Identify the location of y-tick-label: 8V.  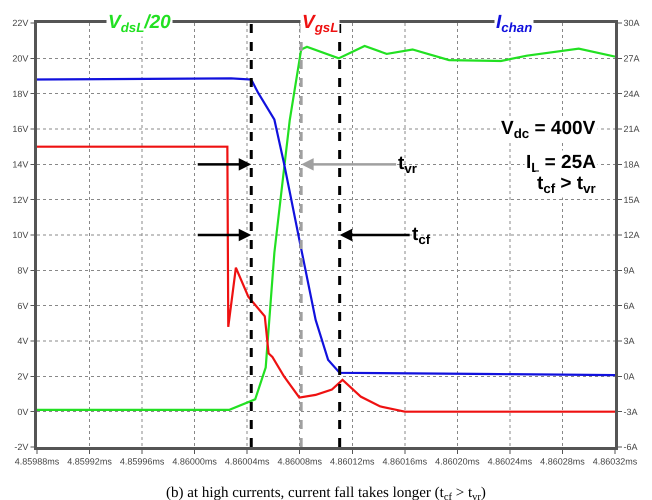
(22, 270).